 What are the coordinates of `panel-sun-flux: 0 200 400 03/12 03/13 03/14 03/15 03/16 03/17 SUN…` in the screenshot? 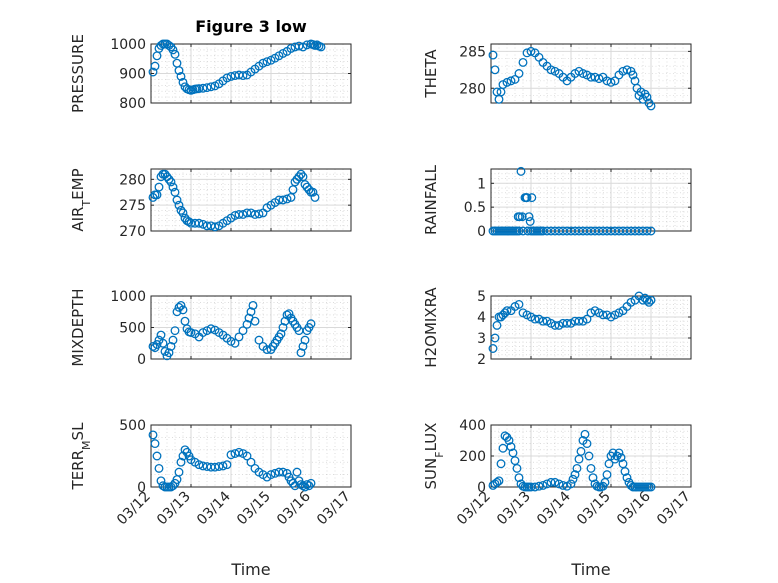 It's located at (558, 498).